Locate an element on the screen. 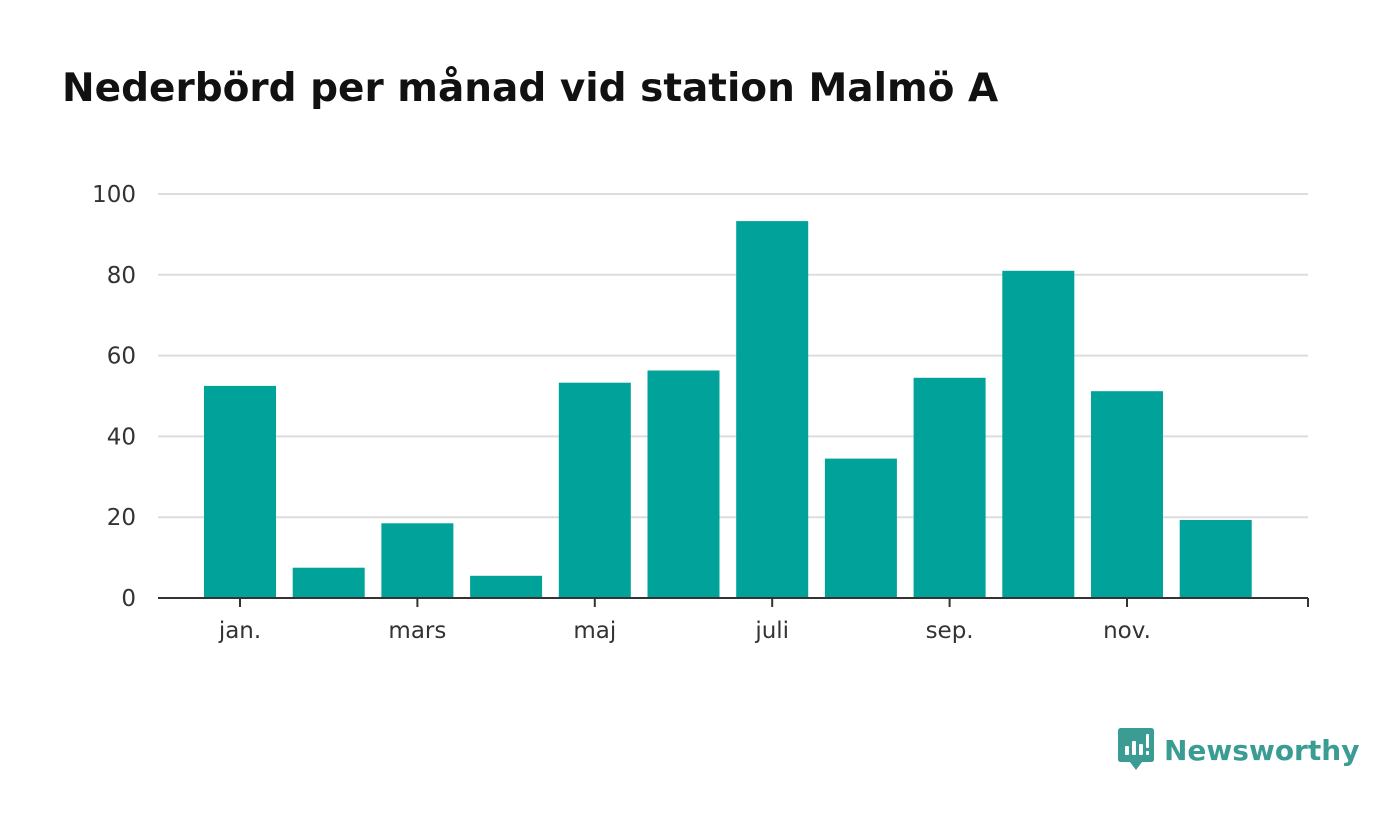  bar-okt is located at coordinates (1038, 434).